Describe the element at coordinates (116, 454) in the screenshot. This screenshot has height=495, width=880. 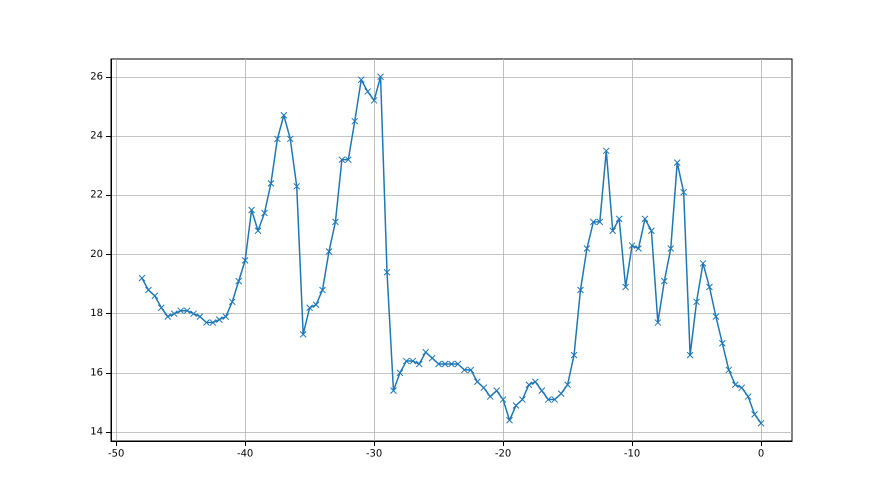
I see `x-tick-label: -50` at that location.